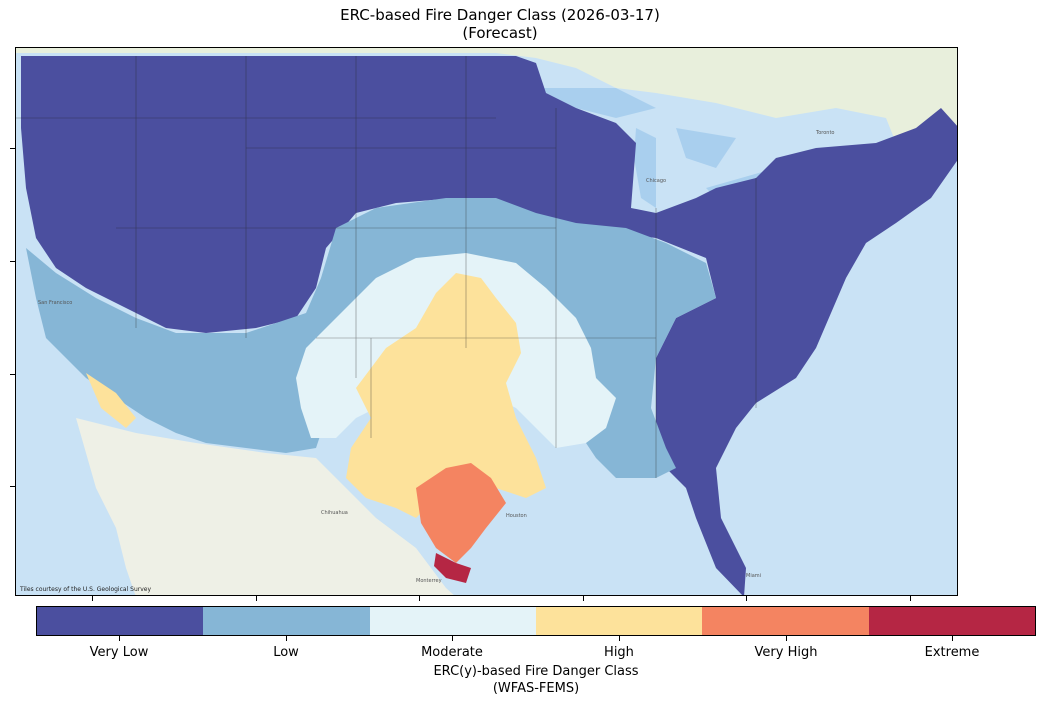  I want to click on place-label-chicago: Chicago, so click(656, 181).